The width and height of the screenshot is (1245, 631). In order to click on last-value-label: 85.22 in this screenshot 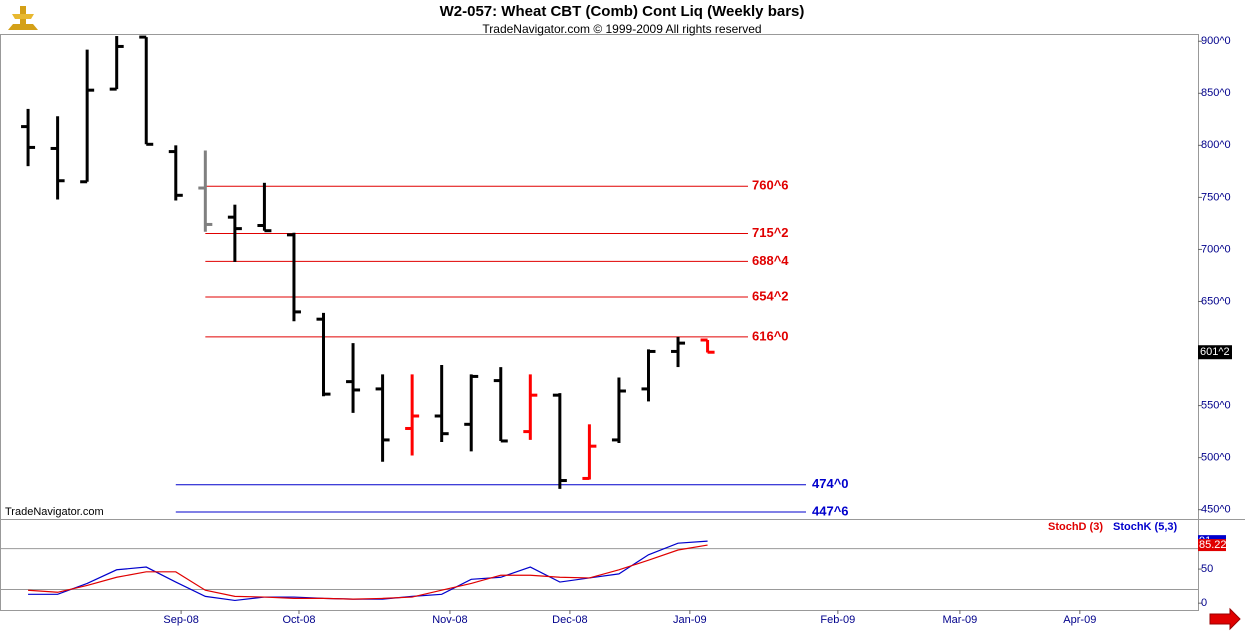, I will do `click(1213, 545)`.